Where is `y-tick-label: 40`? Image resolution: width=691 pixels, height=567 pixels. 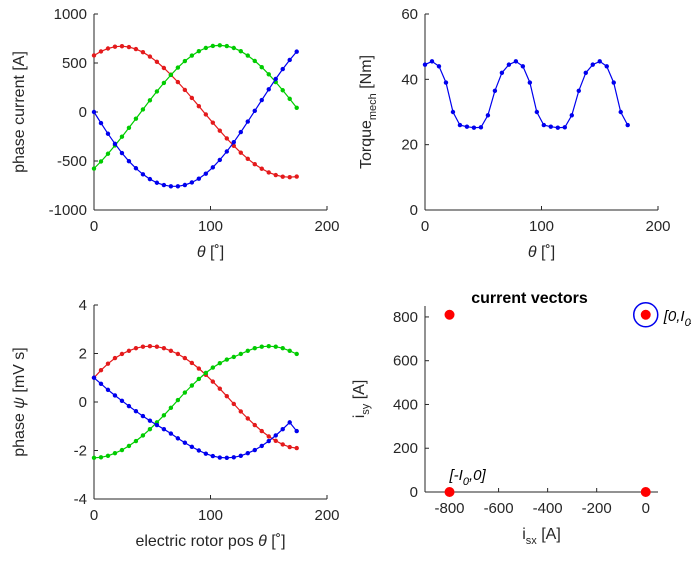 y-tick-label: 40 is located at coordinates (409, 79).